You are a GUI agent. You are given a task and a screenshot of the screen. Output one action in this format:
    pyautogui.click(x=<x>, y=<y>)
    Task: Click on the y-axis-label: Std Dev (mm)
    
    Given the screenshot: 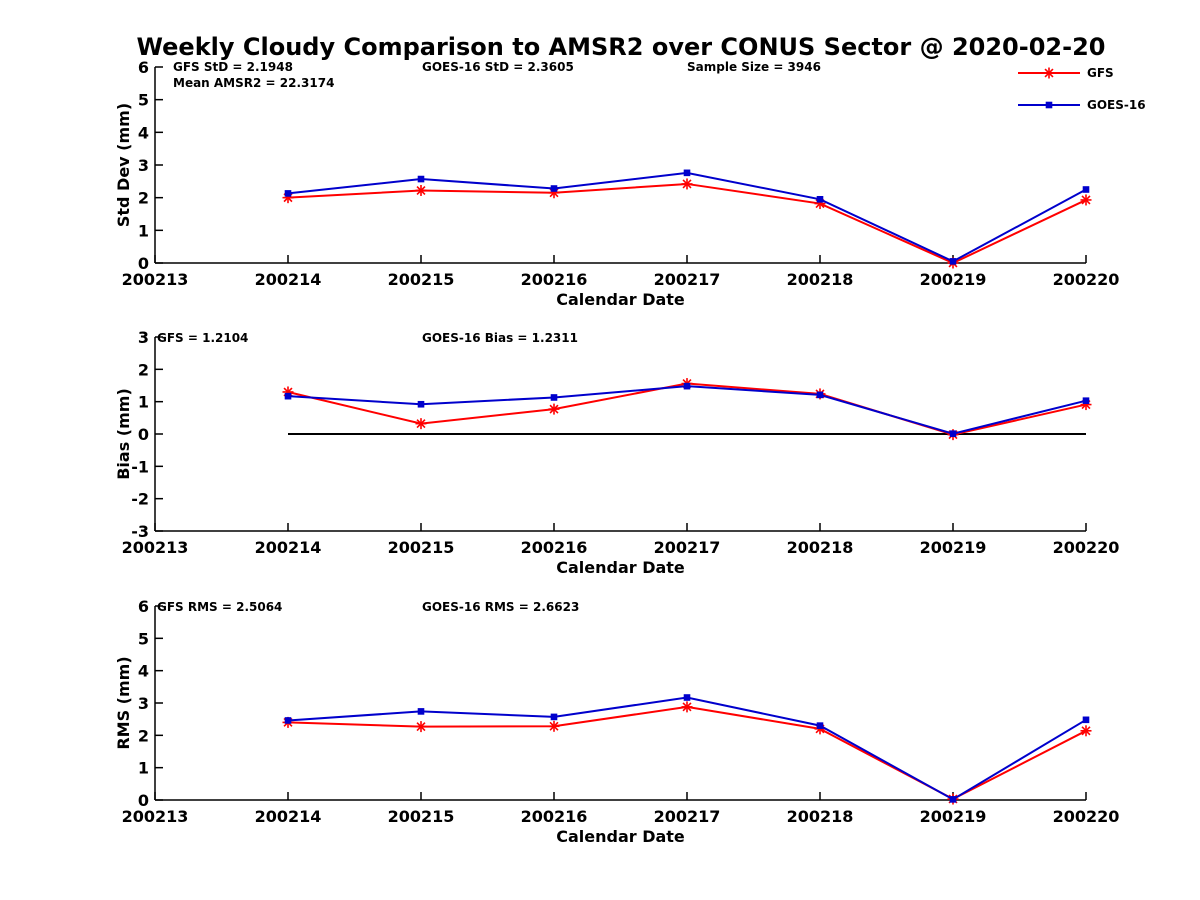 What is the action you would take?
    pyautogui.click(x=123, y=165)
    